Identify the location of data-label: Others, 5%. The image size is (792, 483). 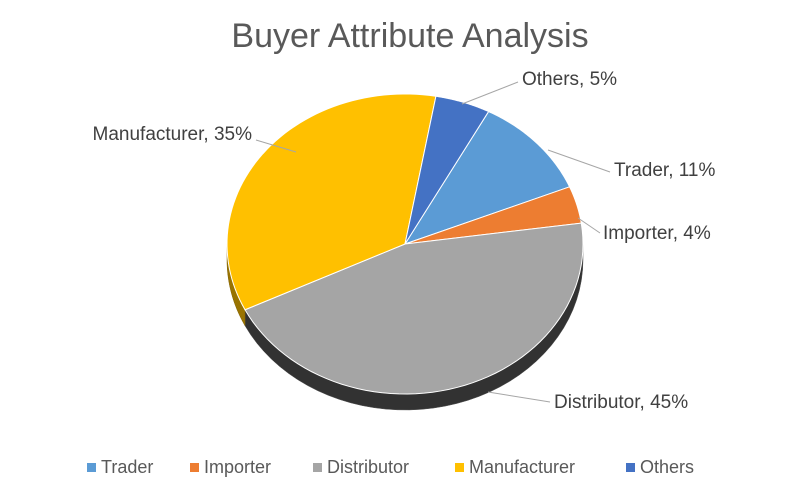
(569, 79).